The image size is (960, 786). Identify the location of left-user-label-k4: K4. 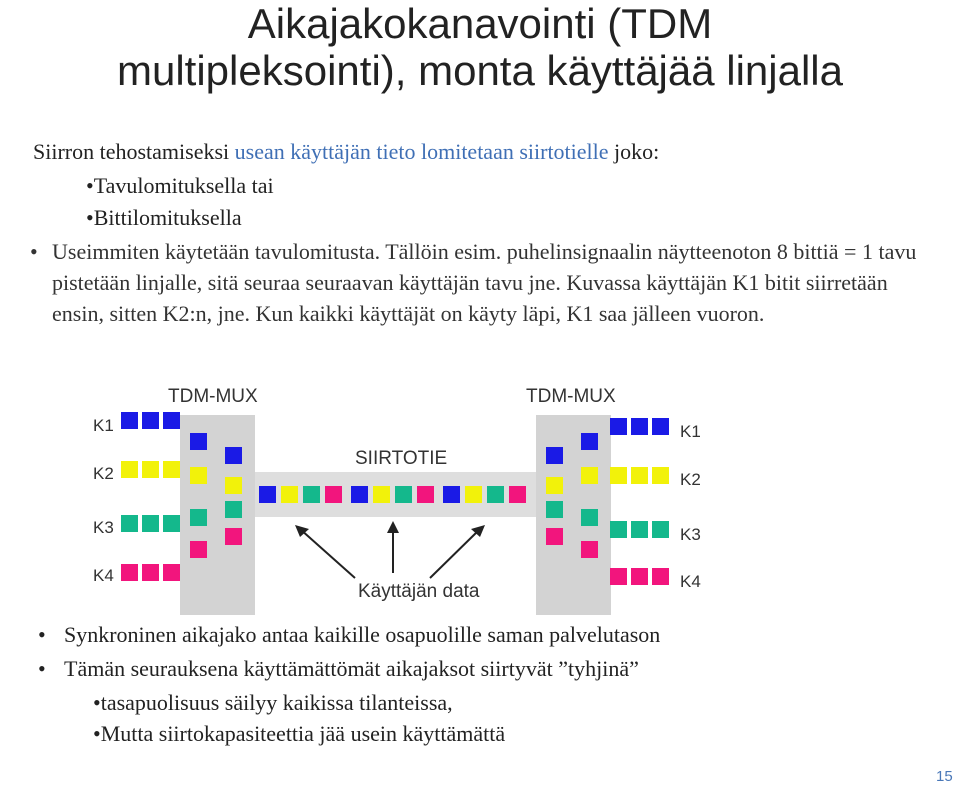
(103, 575).